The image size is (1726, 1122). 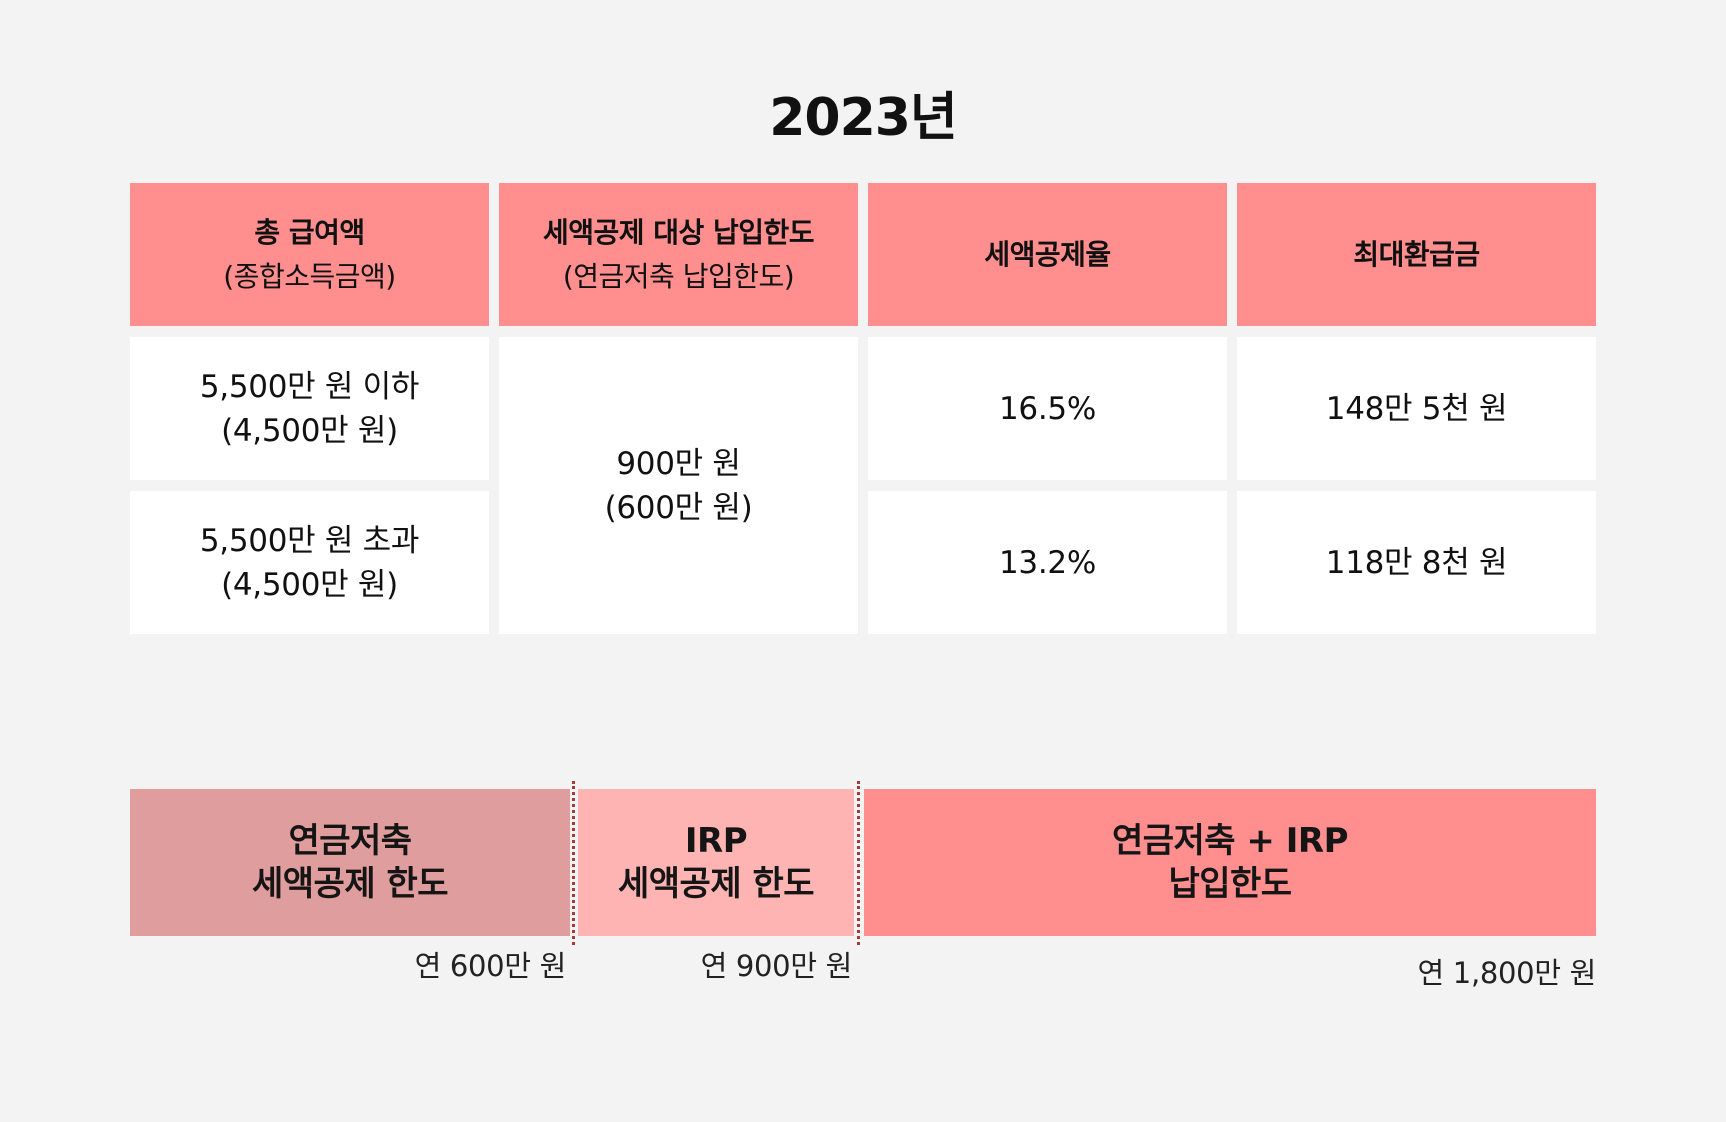 I want to click on row2-rate: 13.2%, so click(x=1047, y=562).